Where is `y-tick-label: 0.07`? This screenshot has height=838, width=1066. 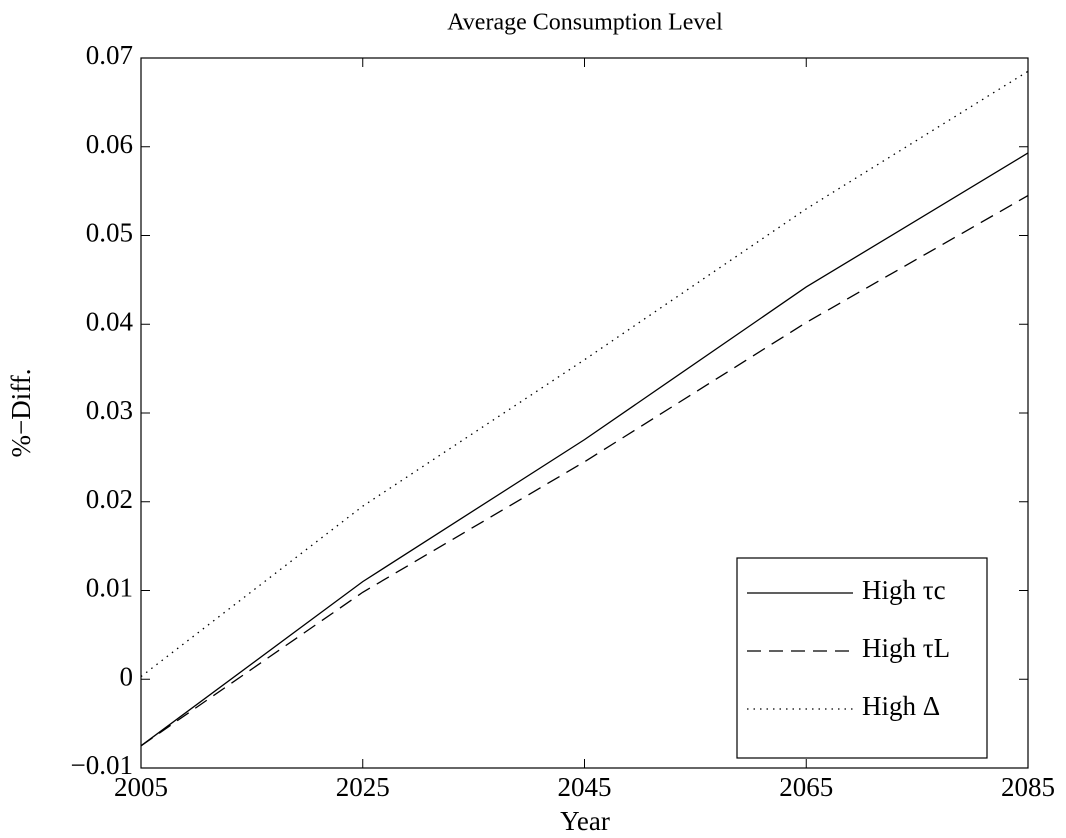 y-tick-label: 0.07 is located at coordinates (109, 55).